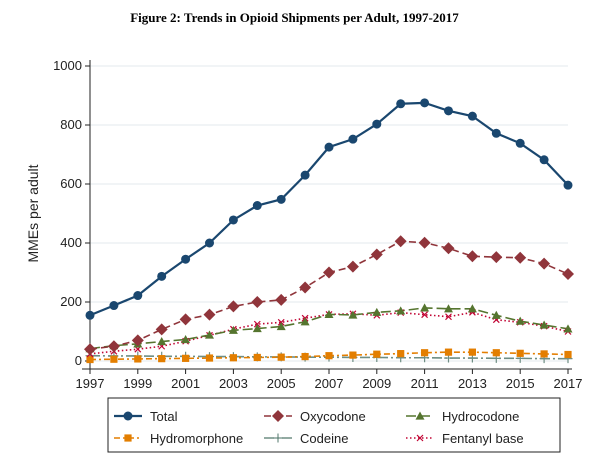 This screenshot has width=589, height=461. Describe the element at coordinates (278, 438) in the screenshot. I see `legend-marker-codeine` at that location.